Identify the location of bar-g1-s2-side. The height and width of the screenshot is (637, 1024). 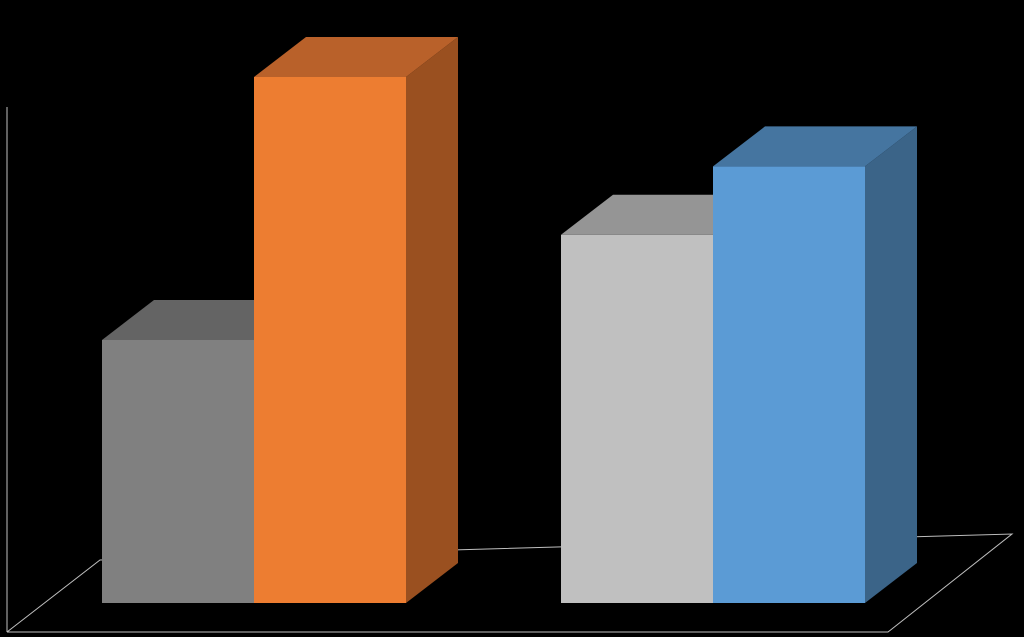
(432, 320).